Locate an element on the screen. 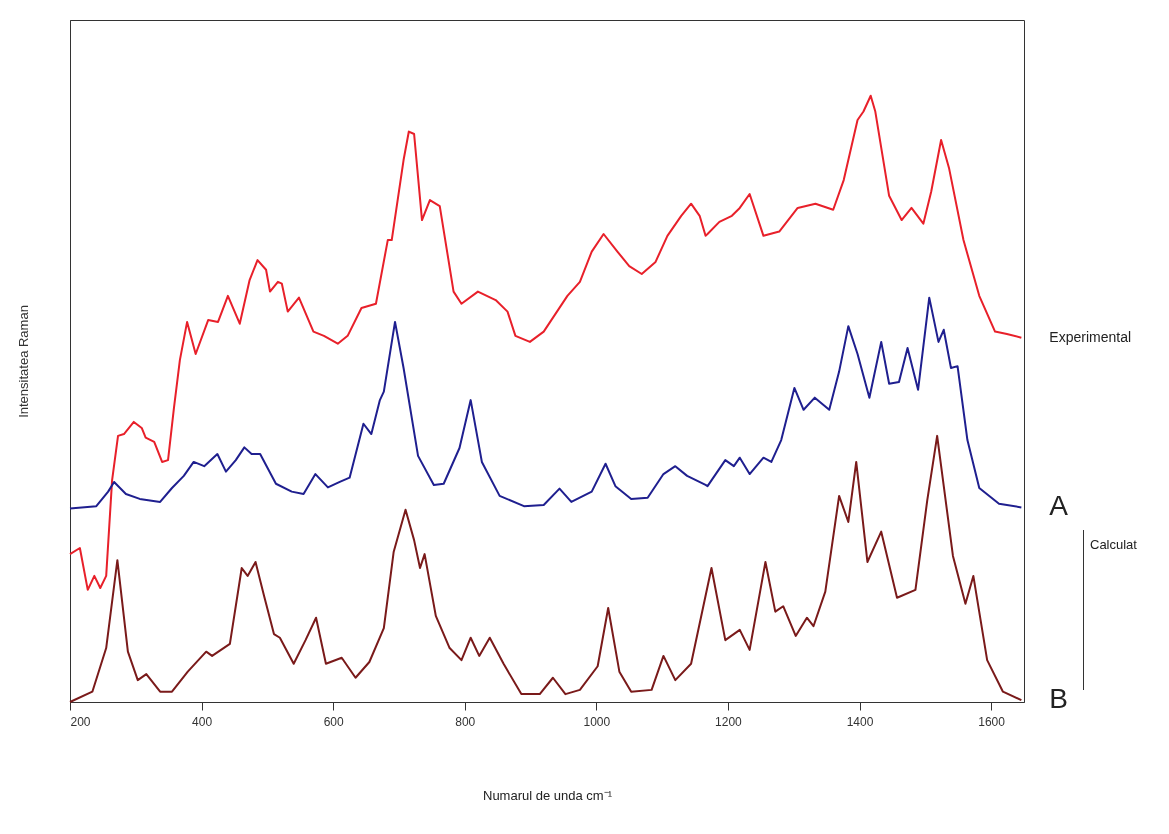 This screenshot has height=834, width=1169. x-tick-label: 200 is located at coordinates (80, 721).